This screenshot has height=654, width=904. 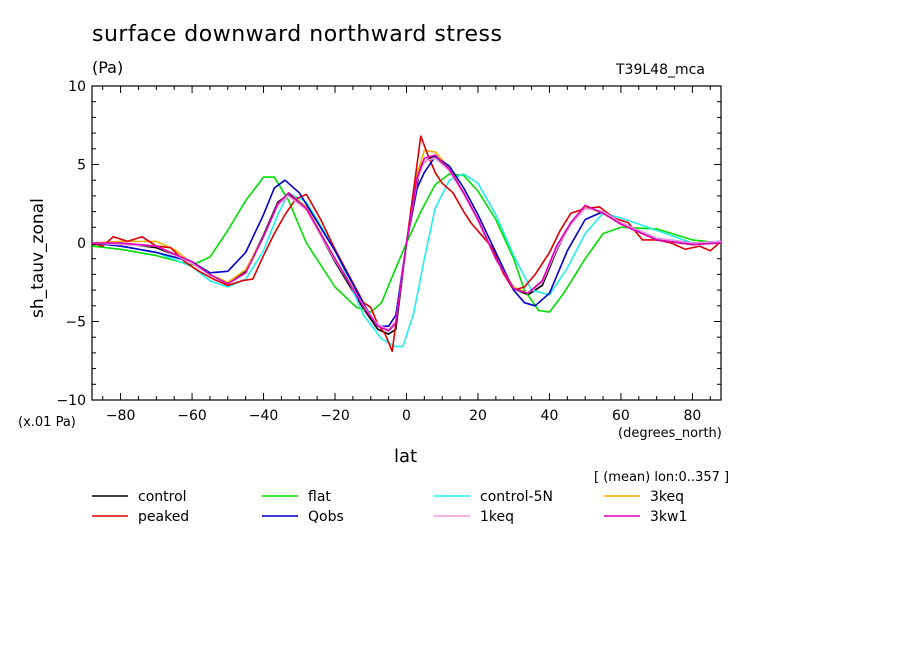 What do you see at coordinates (550, 416) in the screenshot?
I see `x-tick-label: 40` at bounding box center [550, 416].